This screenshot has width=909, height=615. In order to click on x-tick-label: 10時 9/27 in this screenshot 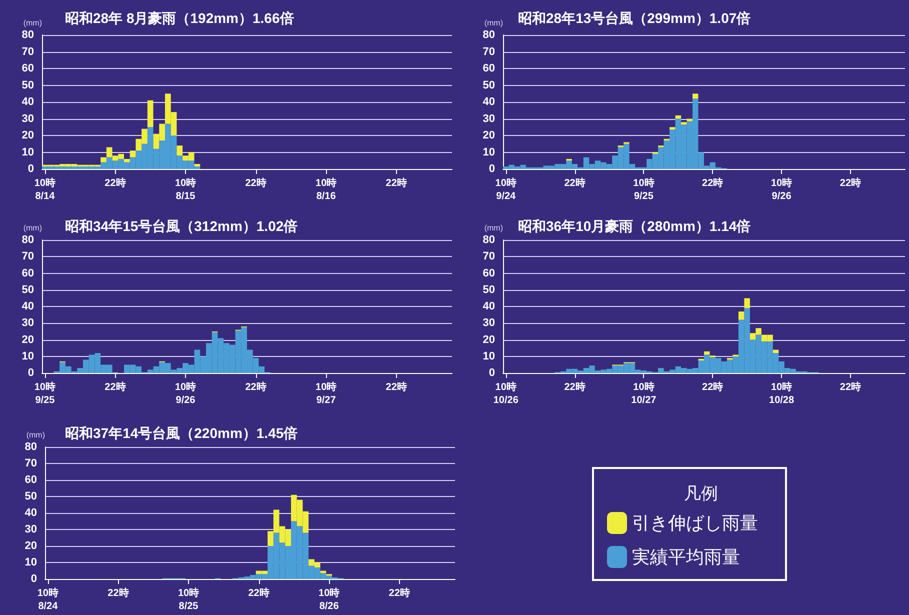, I will do `click(326, 393)`.